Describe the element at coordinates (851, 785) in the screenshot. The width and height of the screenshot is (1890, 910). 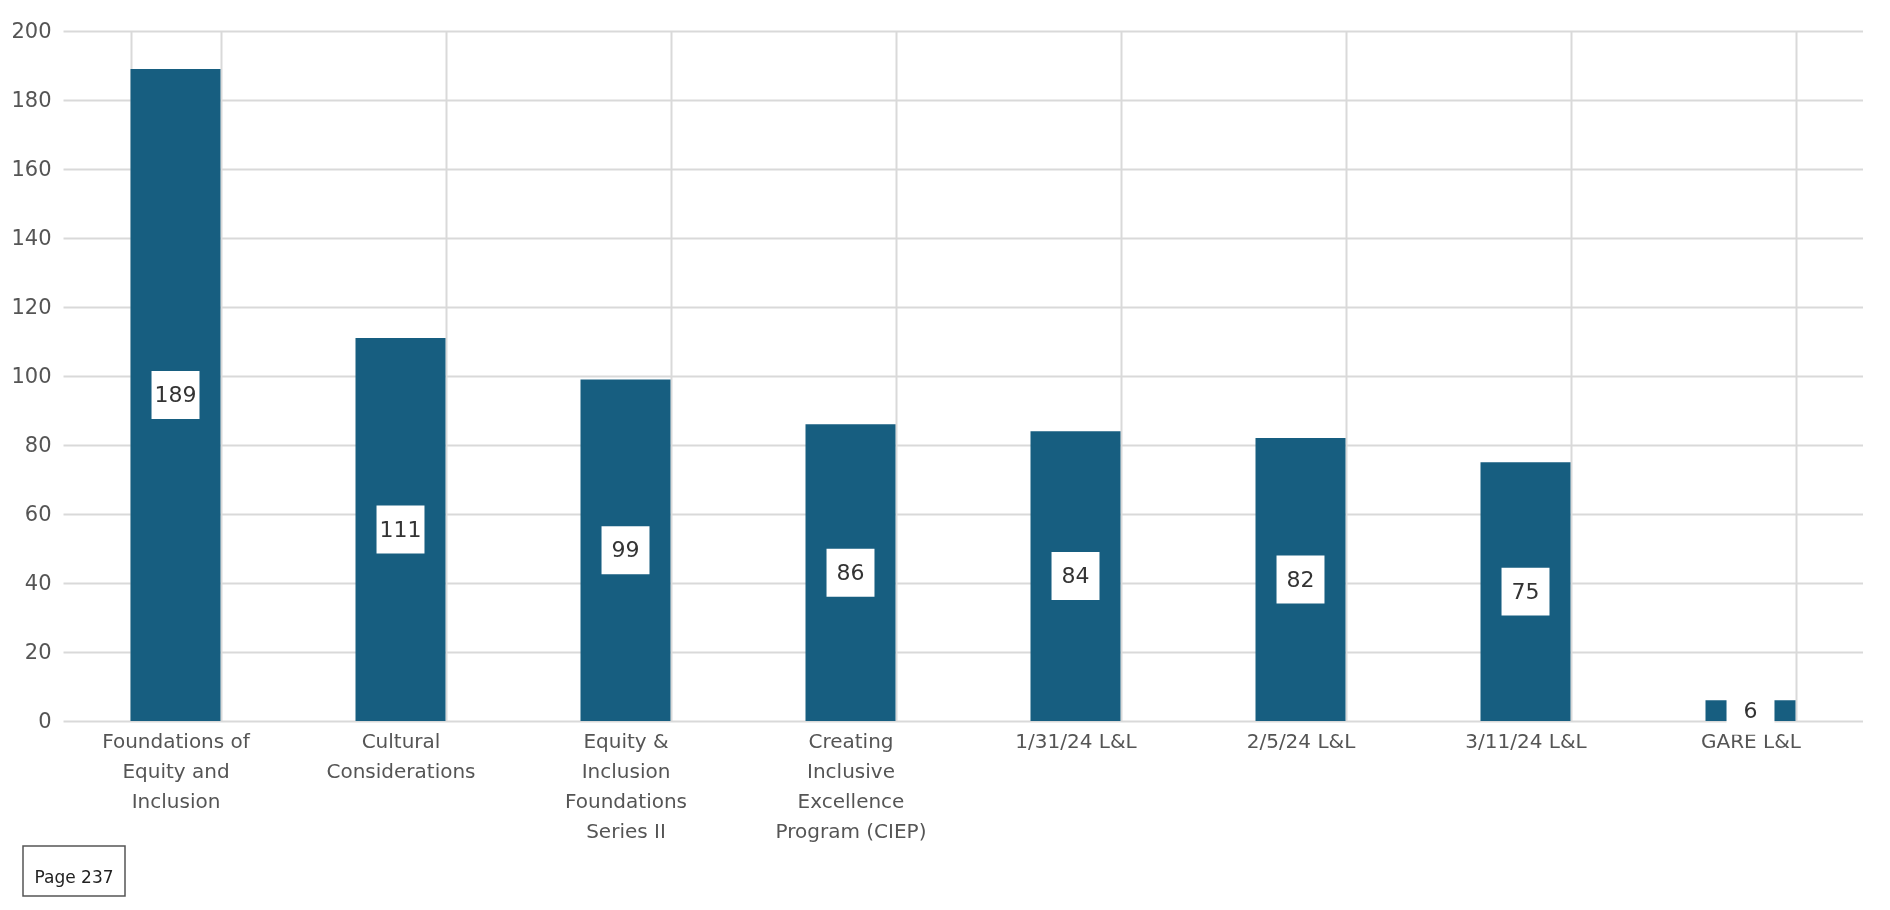
I see `x-tick-label: Creating Inclusive Excellence Program (CIEP)` at that location.